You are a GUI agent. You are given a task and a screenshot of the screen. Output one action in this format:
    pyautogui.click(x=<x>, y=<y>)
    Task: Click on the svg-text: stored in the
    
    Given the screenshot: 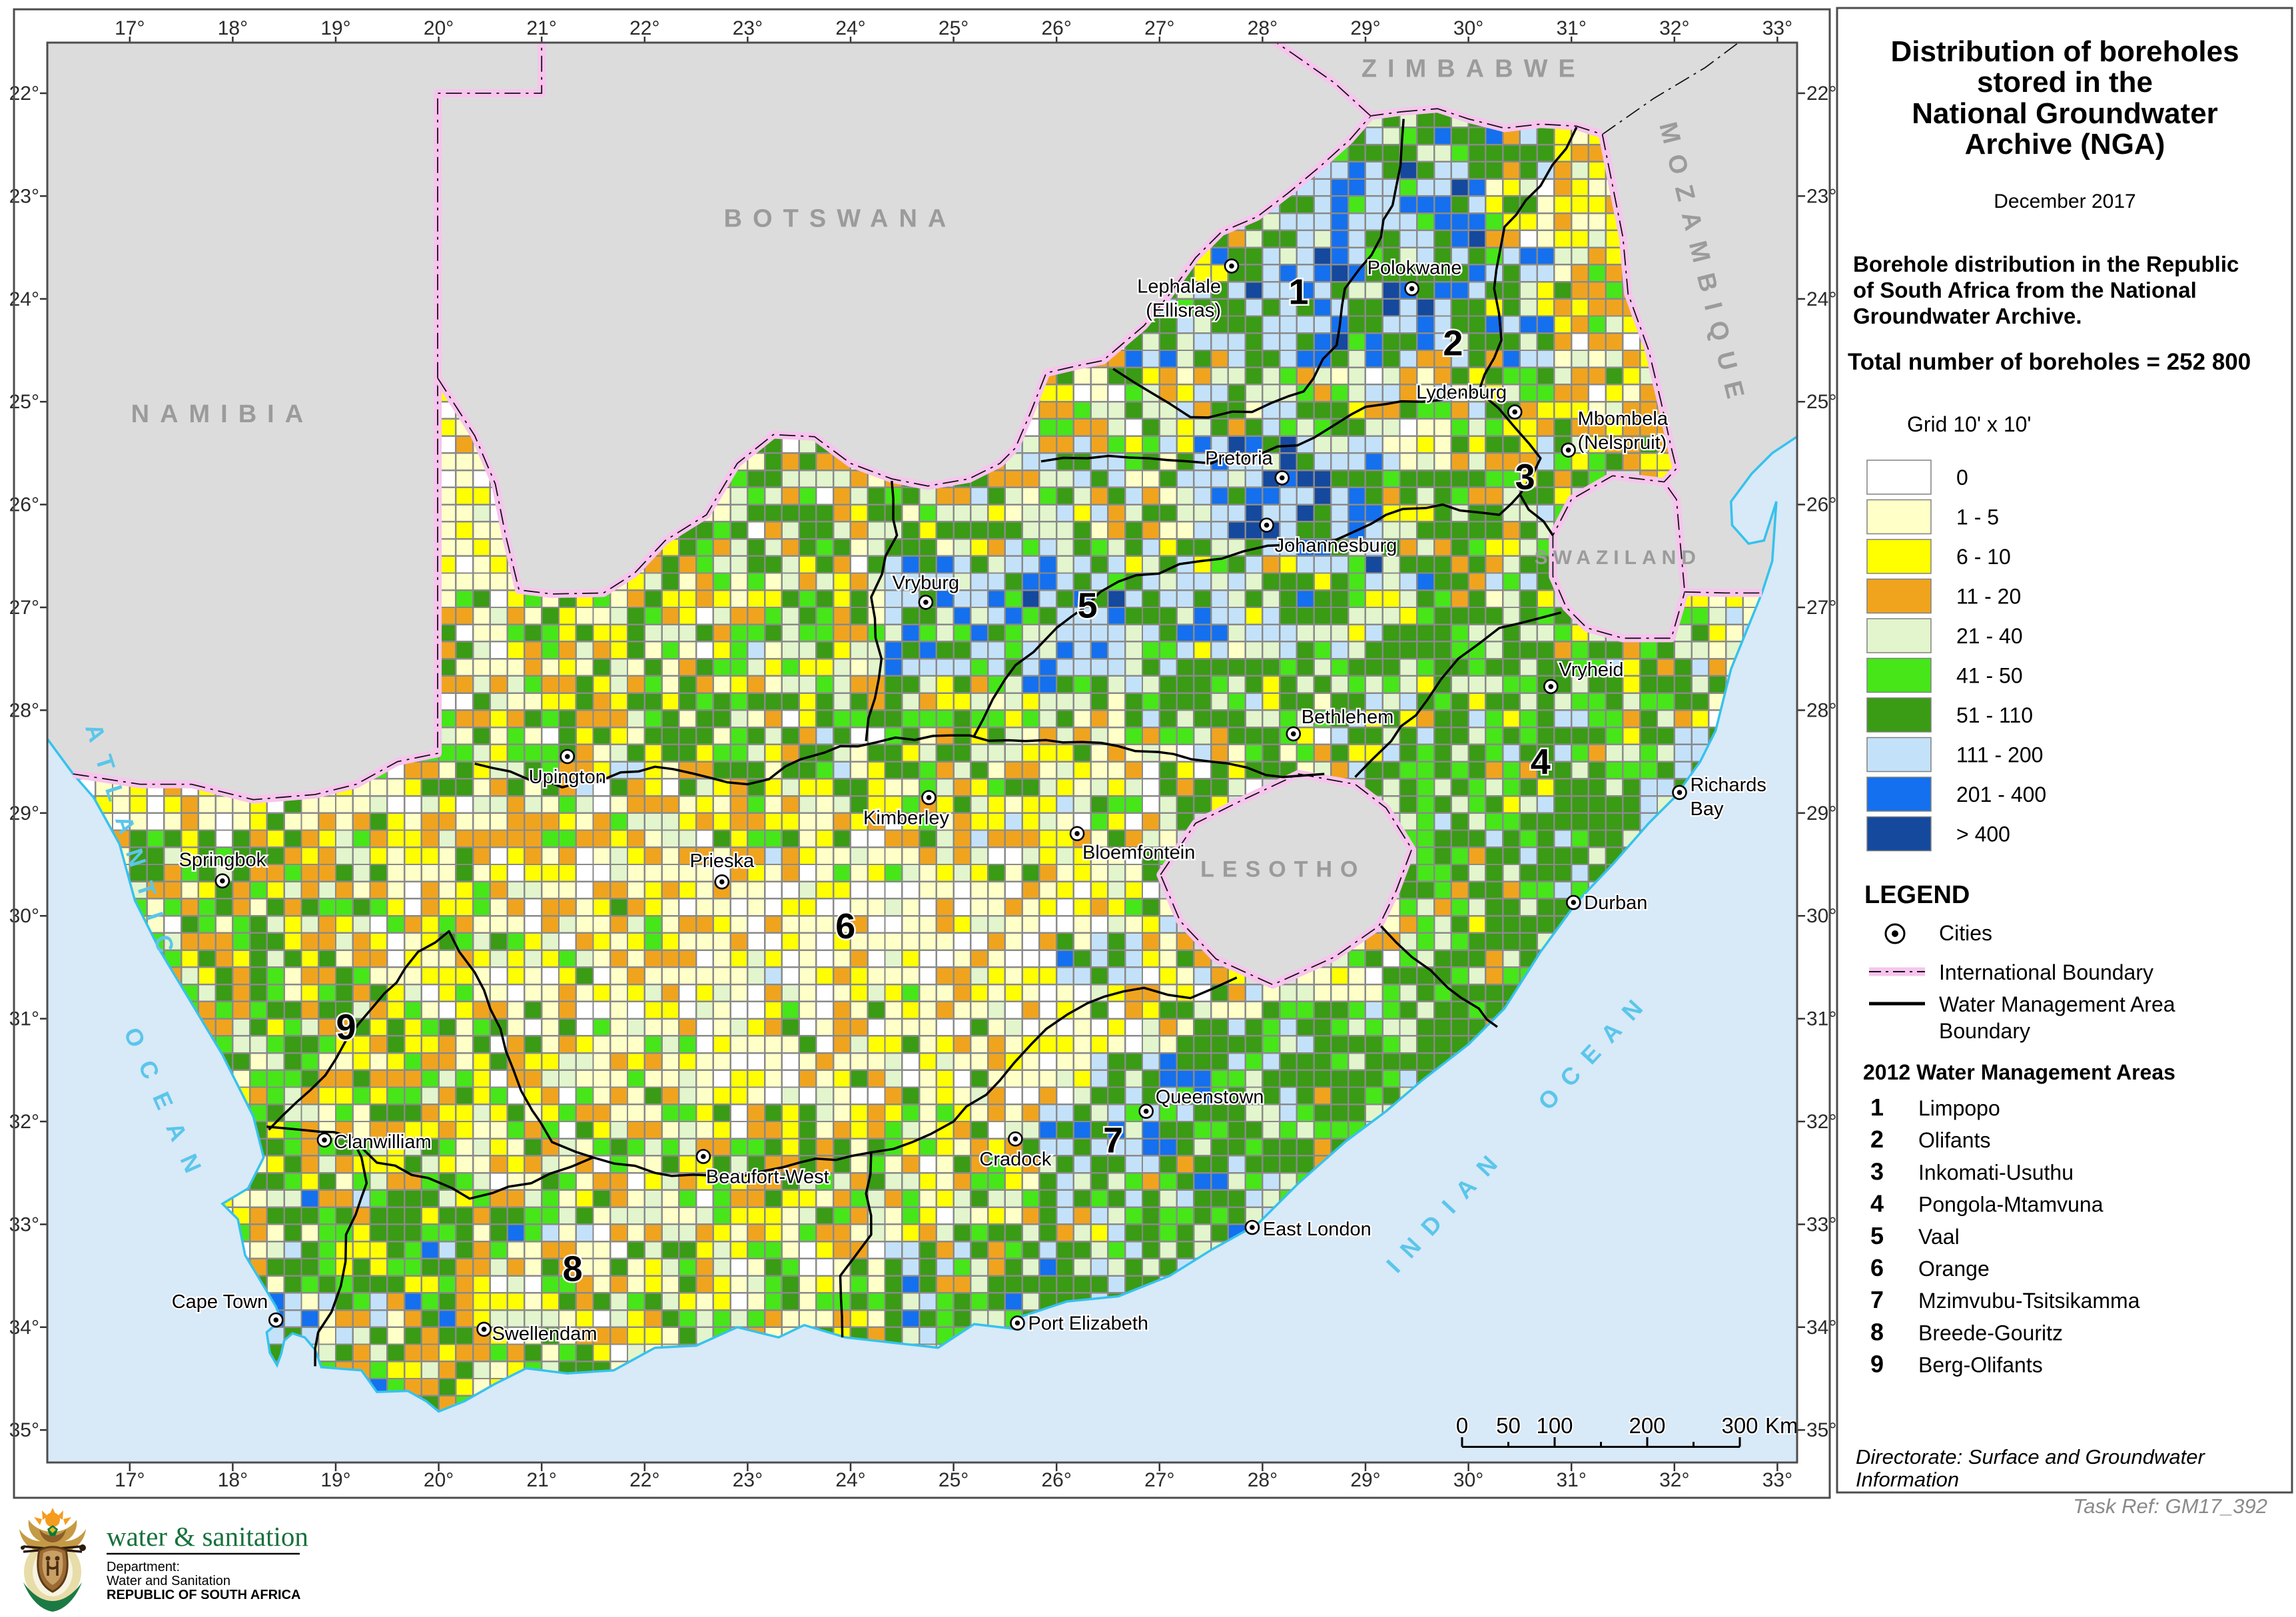 What is the action you would take?
    pyautogui.click(x=2065, y=82)
    